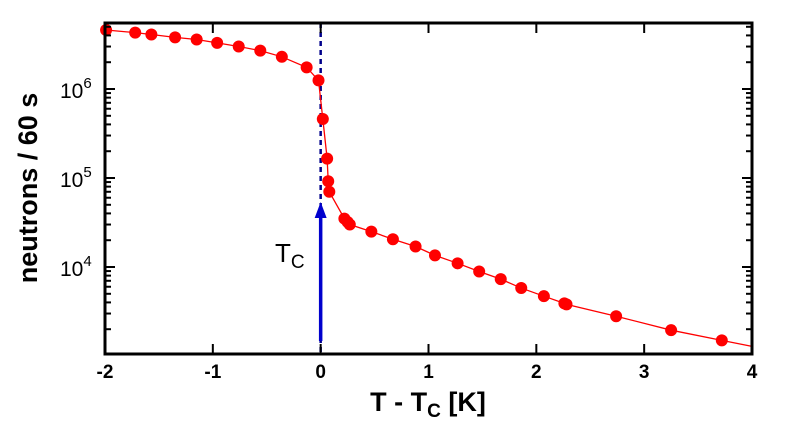 This screenshot has height=425, width=810. What do you see at coordinates (428, 372) in the screenshot?
I see `x-tick-label: 1` at bounding box center [428, 372].